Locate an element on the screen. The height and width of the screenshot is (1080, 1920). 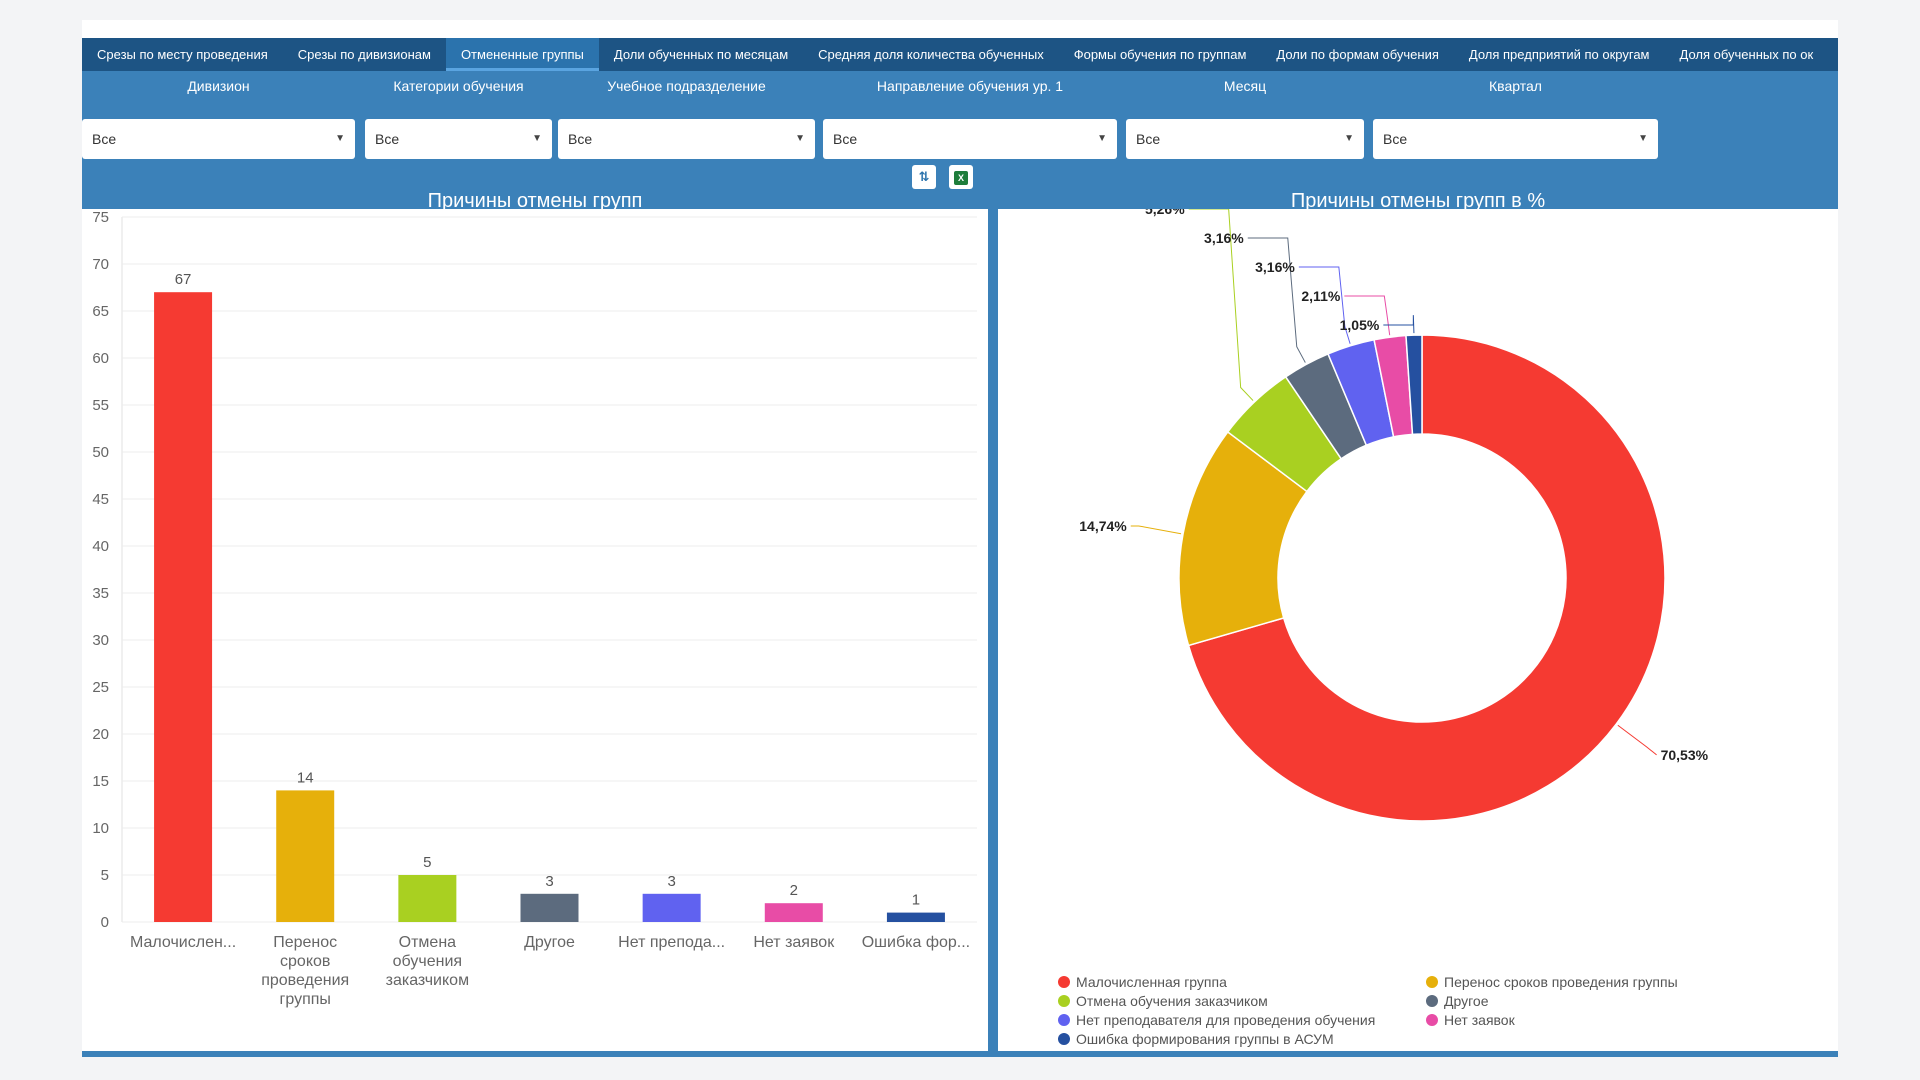
tab-venue-slices: Срезы по месту проведения is located at coordinates (182, 54).